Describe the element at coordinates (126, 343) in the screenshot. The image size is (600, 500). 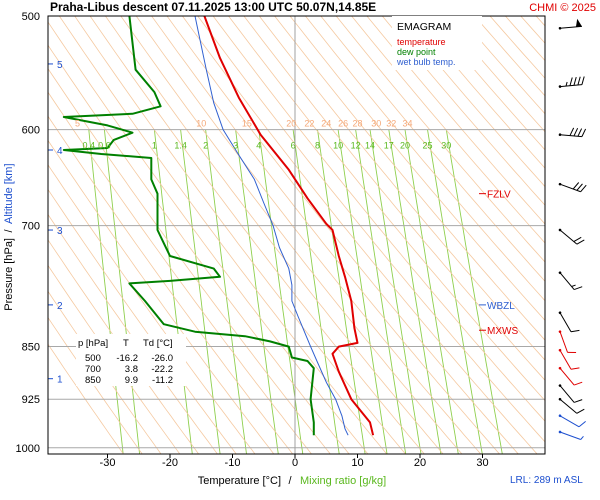
I see `table-header-t: T` at that location.